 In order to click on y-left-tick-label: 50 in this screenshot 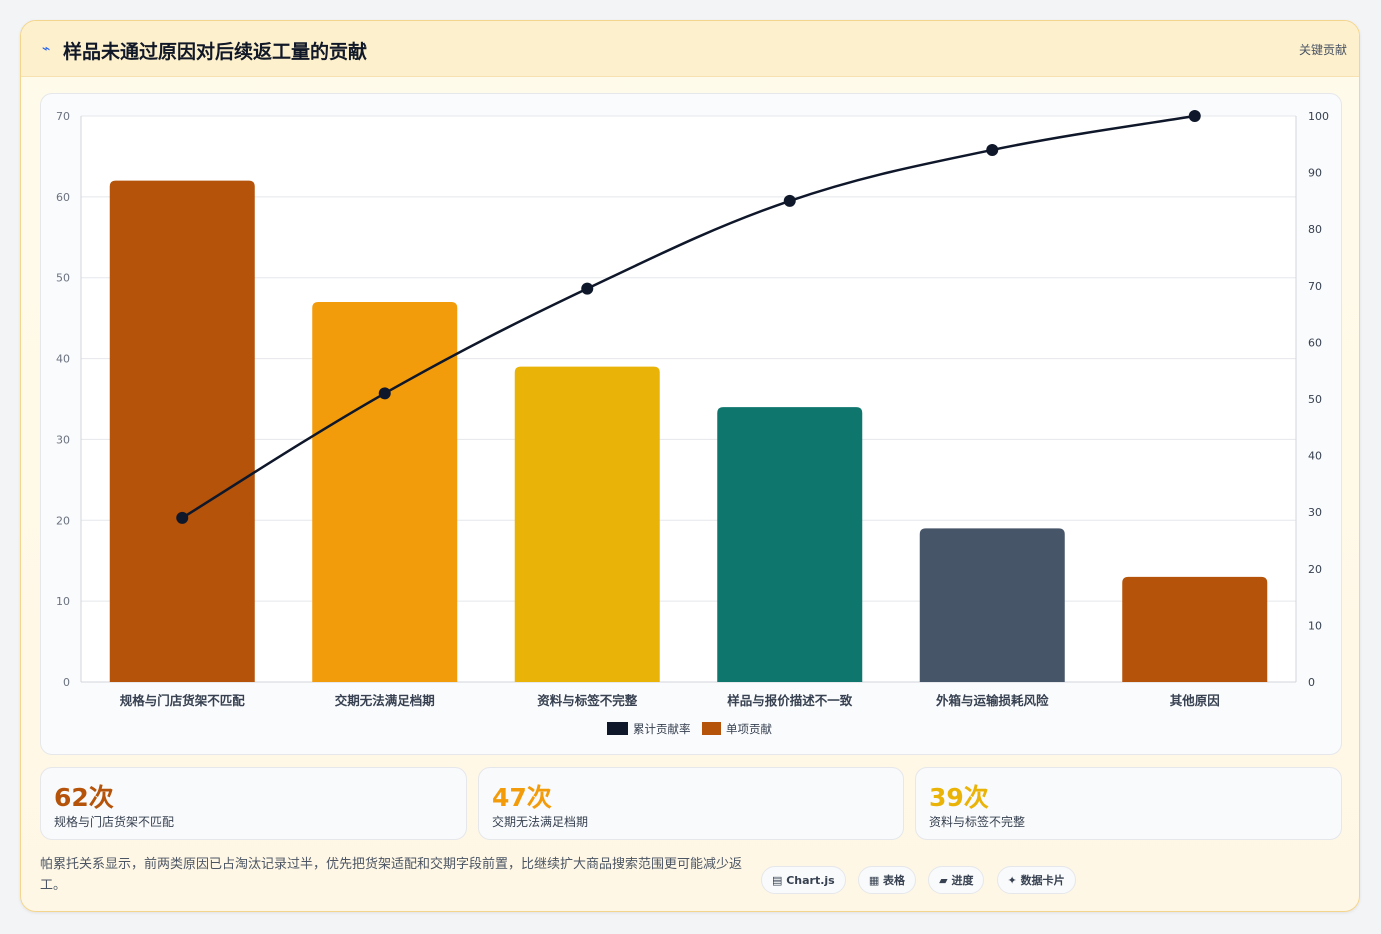, I will do `click(63, 278)`.